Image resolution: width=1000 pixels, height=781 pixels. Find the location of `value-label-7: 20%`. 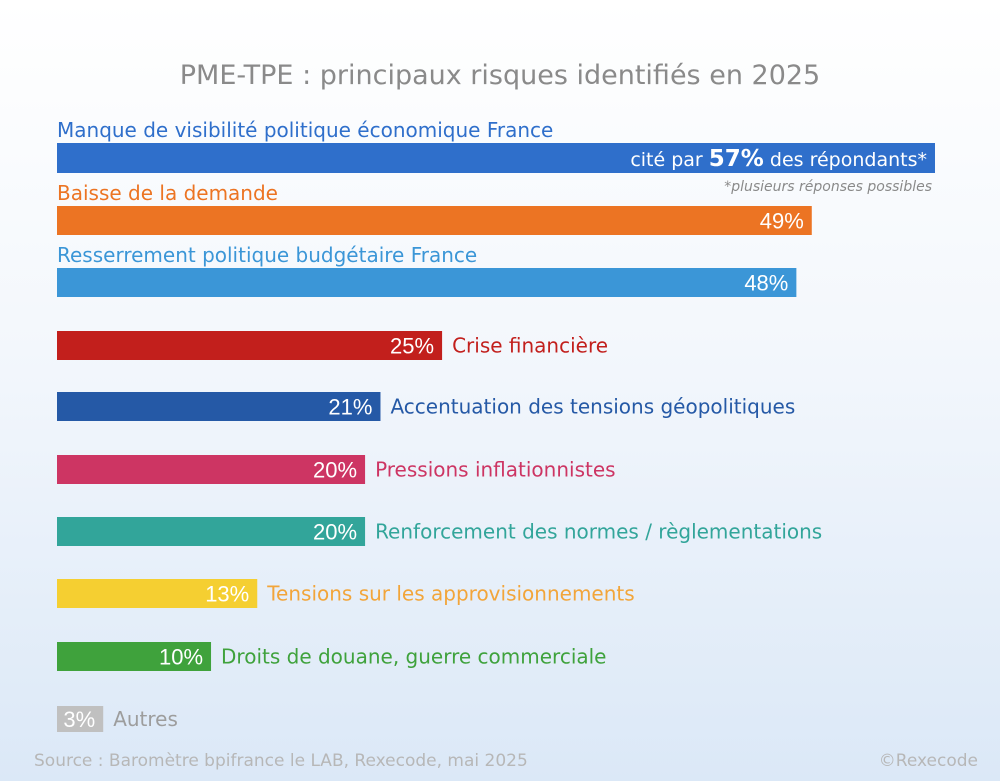

value-label-7: 20% is located at coordinates (335, 532).